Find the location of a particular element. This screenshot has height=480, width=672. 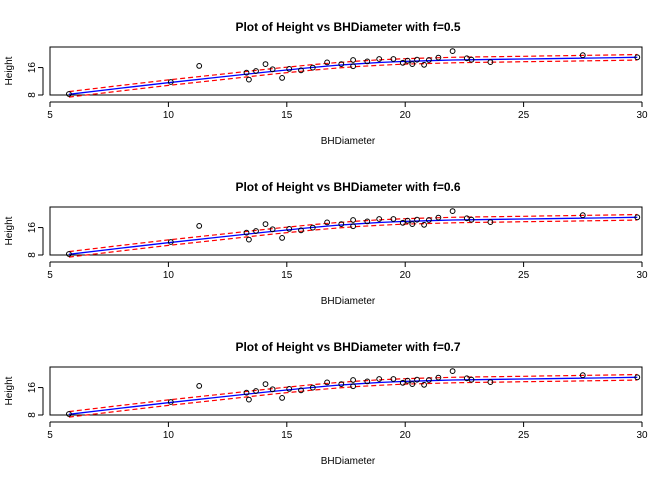

panel-title: Plot of Height vs BHDiameter with f=0.7 is located at coordinates (347, 347).